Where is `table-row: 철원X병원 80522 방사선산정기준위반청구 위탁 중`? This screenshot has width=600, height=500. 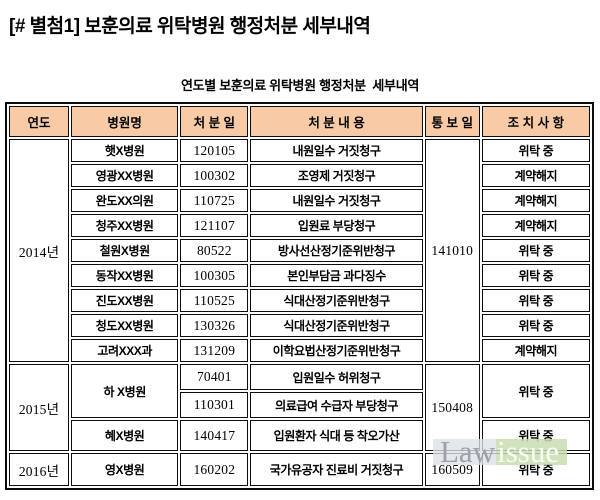
table-row: 철원X병원 80522 방사선산정기준위반청구 위탁 중 is located at coordinates (299, 250).